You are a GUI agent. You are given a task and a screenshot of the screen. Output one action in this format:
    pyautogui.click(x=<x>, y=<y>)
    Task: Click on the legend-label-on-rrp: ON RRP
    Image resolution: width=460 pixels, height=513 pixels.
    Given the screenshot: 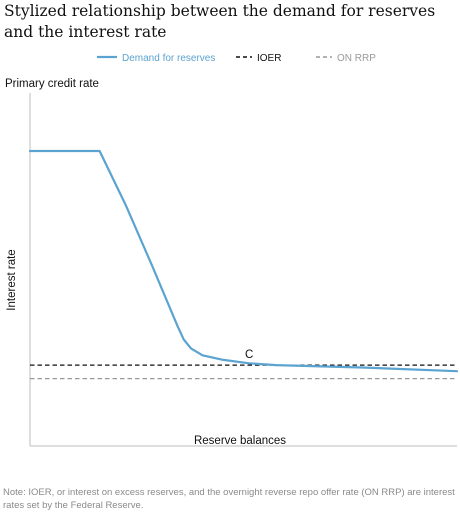 What is the action you would take?
    pyautogui.click(x=356, y=58)
    